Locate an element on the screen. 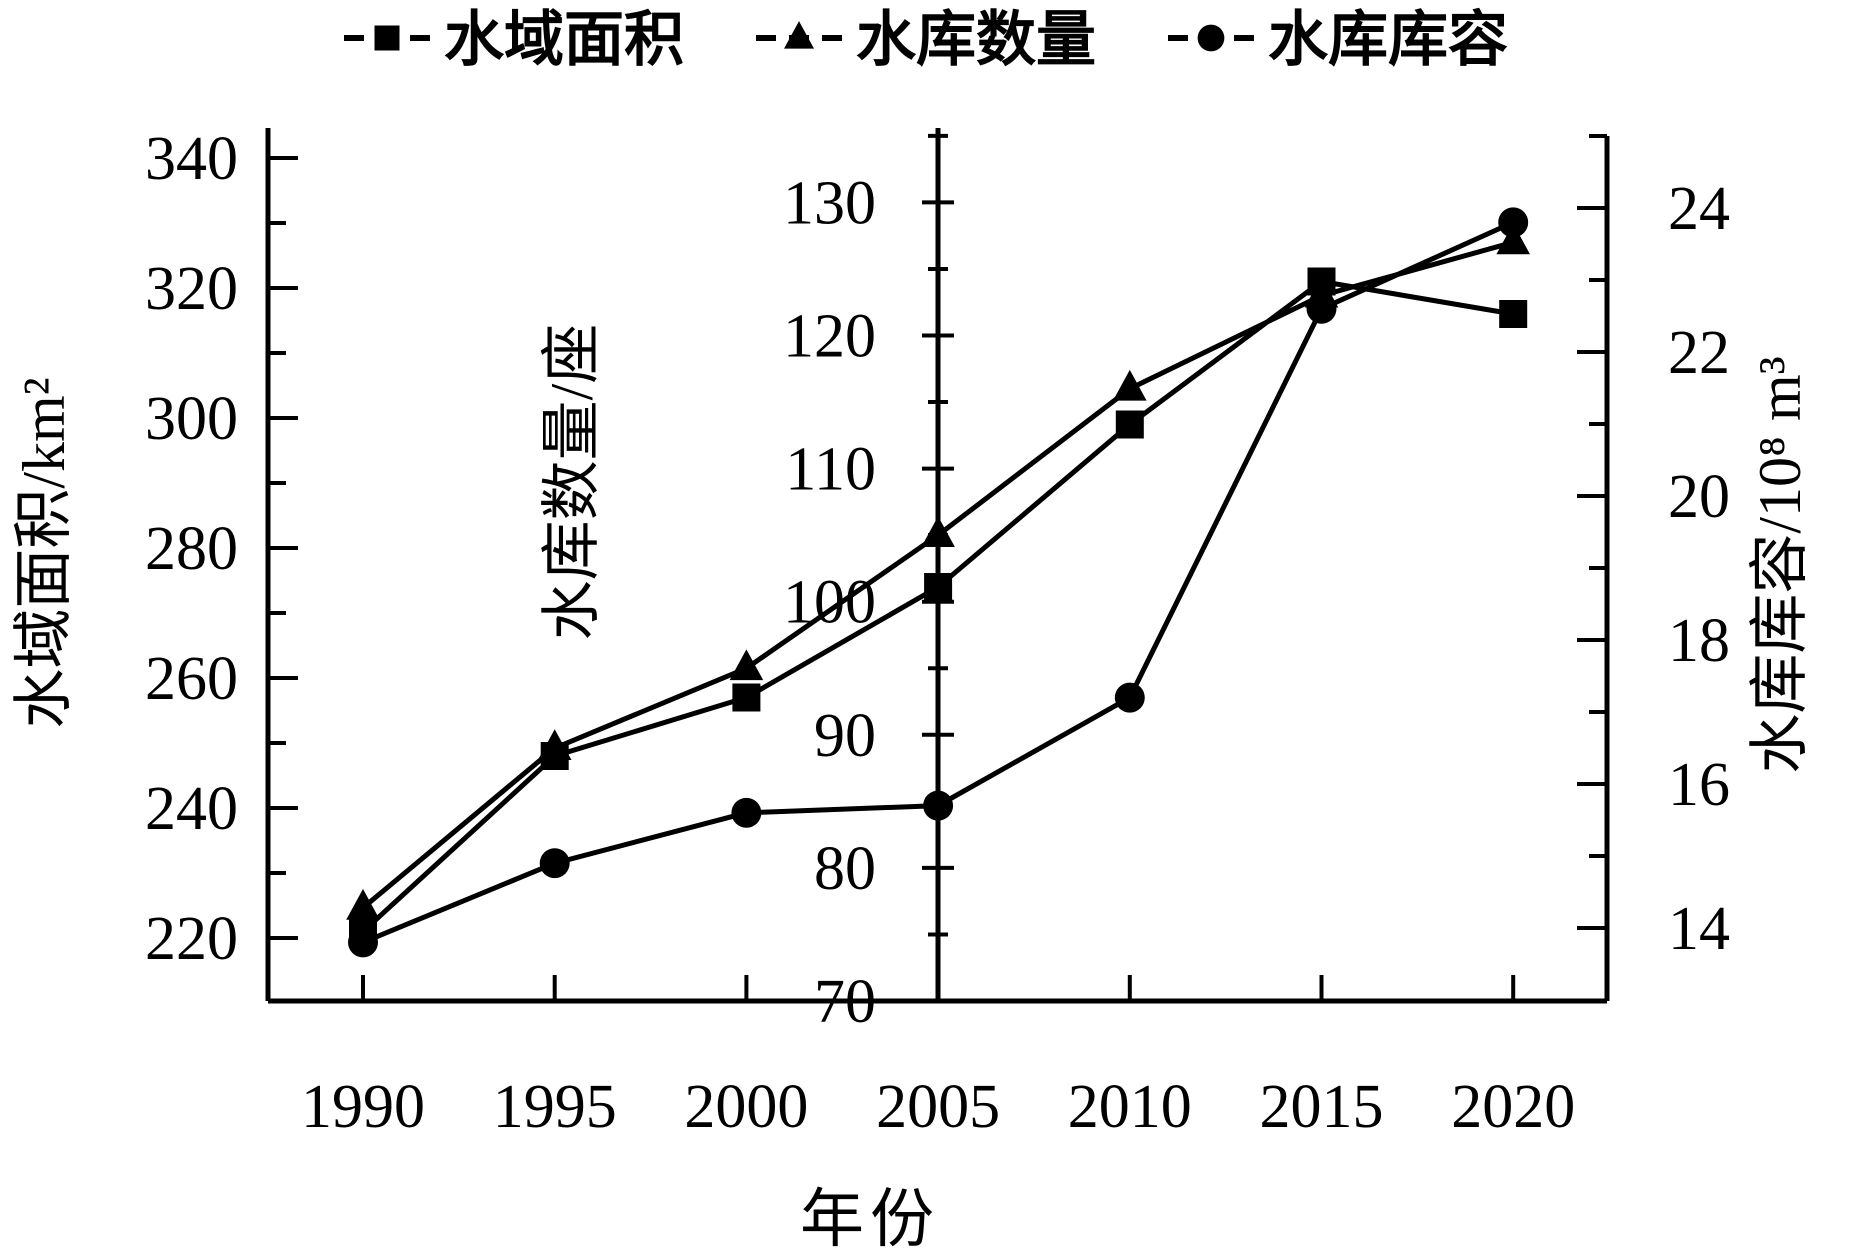 This screenshot has width=1860, height=1255. x-axis-tick-label: 2005 is located at coordinates (938, 1107).